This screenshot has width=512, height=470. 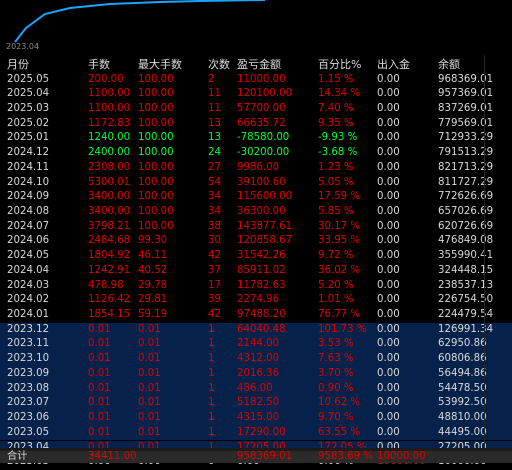 I want to click on cell-lots: 1242.91, so click(x=109, y=270).